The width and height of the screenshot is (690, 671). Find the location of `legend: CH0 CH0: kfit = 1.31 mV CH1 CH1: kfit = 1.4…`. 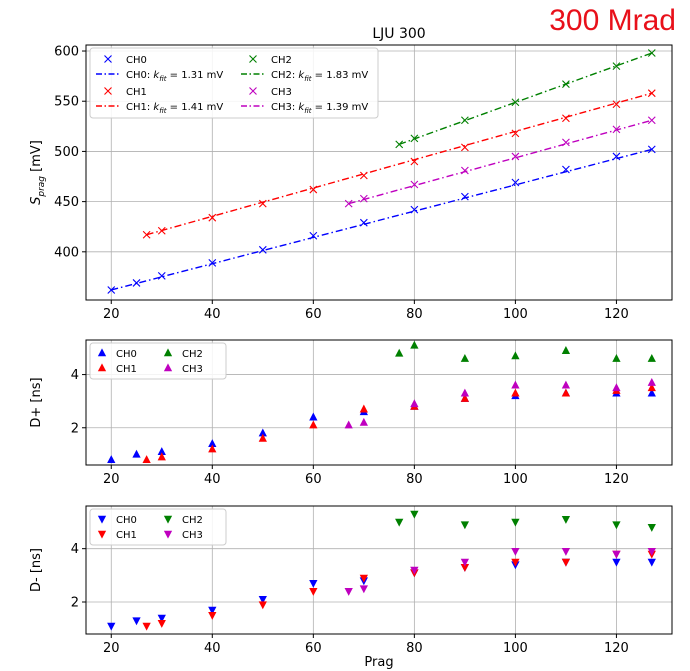

legend: CH0 CH0: kfit = 1.31 mV CH1 CH1: kfit = 1.4… is located at coordinates (234, 83).